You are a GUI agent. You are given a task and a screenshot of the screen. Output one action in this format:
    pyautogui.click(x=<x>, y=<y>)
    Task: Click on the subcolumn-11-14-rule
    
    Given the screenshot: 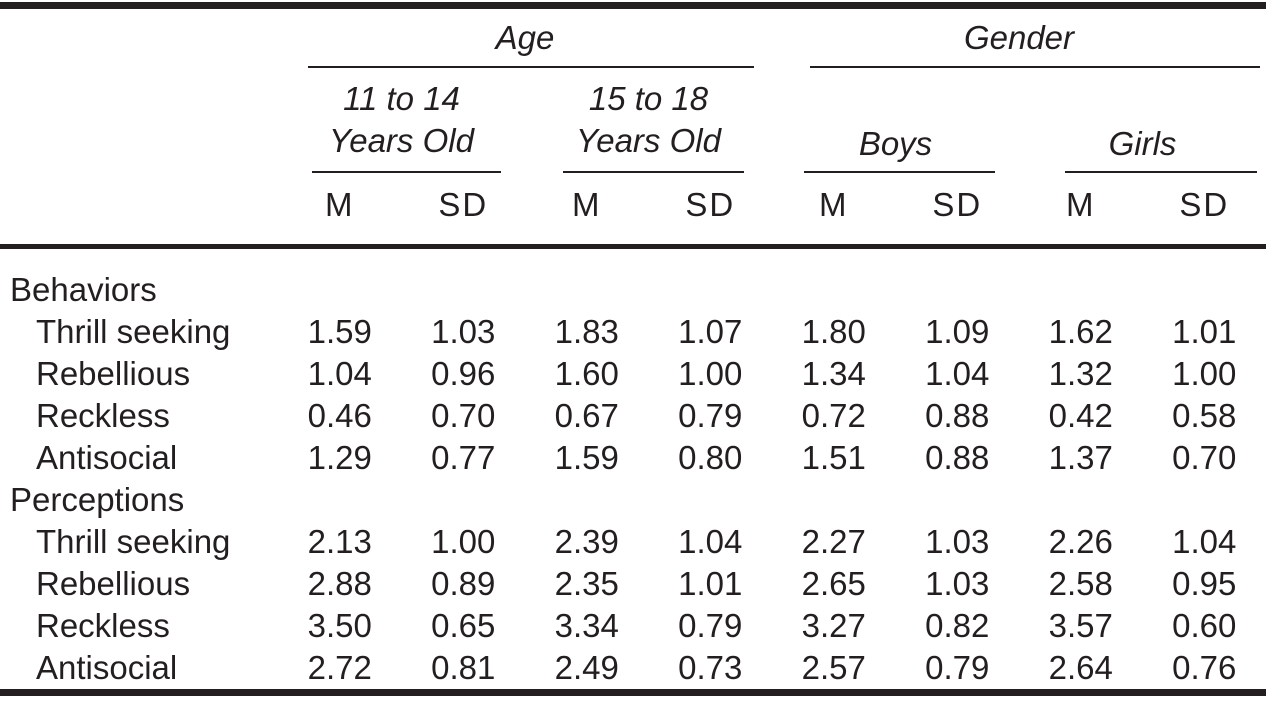 What is the action you would take?
    pyautogui.click(x=406, y=172)
    